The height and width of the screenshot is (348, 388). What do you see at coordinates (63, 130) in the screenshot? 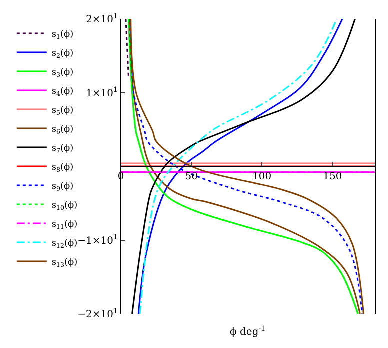
I see `legend-label: s$_{6}$(ϕ)` at bounding box center [63, 130].